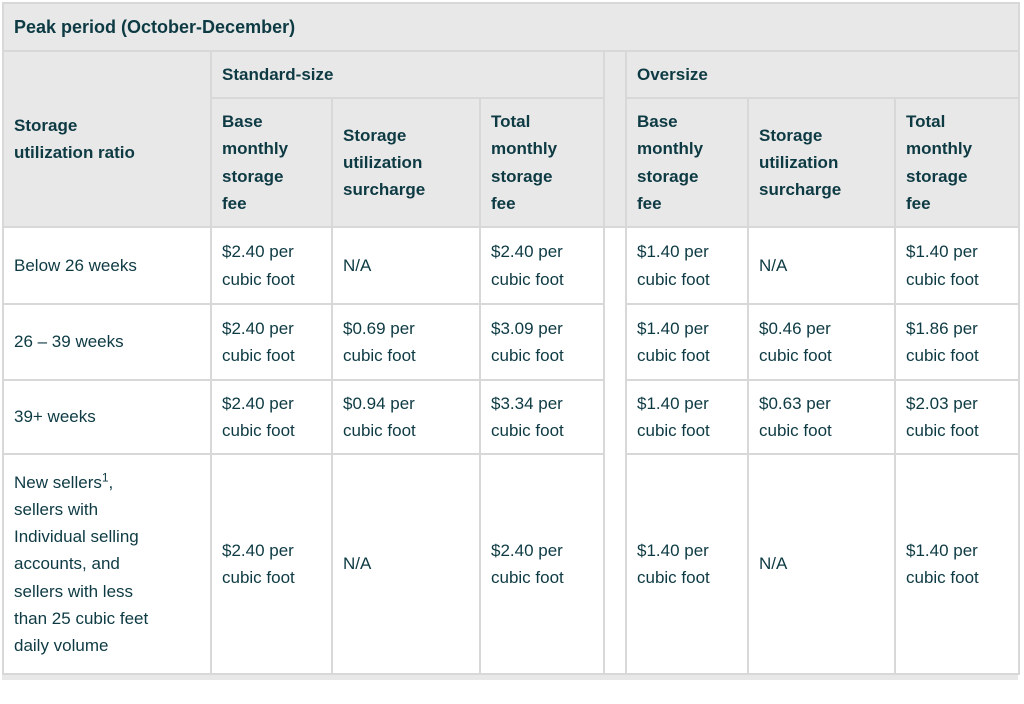 Image resolution: width=1024 pixels, height=704 pixels. I want to click on next-section-edge, so click(510, 677).